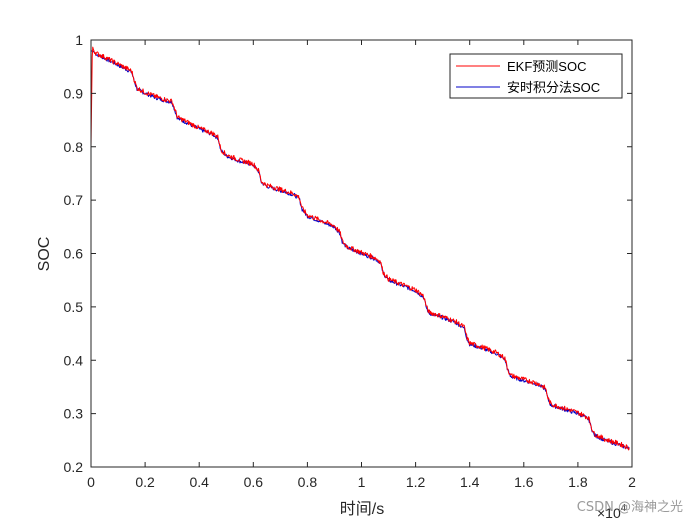 This screenshot has height=525, width=700. Describe the element at coordinates (74, 200) in the screenshot. I see `y-tick-label: 0.7` at that location.